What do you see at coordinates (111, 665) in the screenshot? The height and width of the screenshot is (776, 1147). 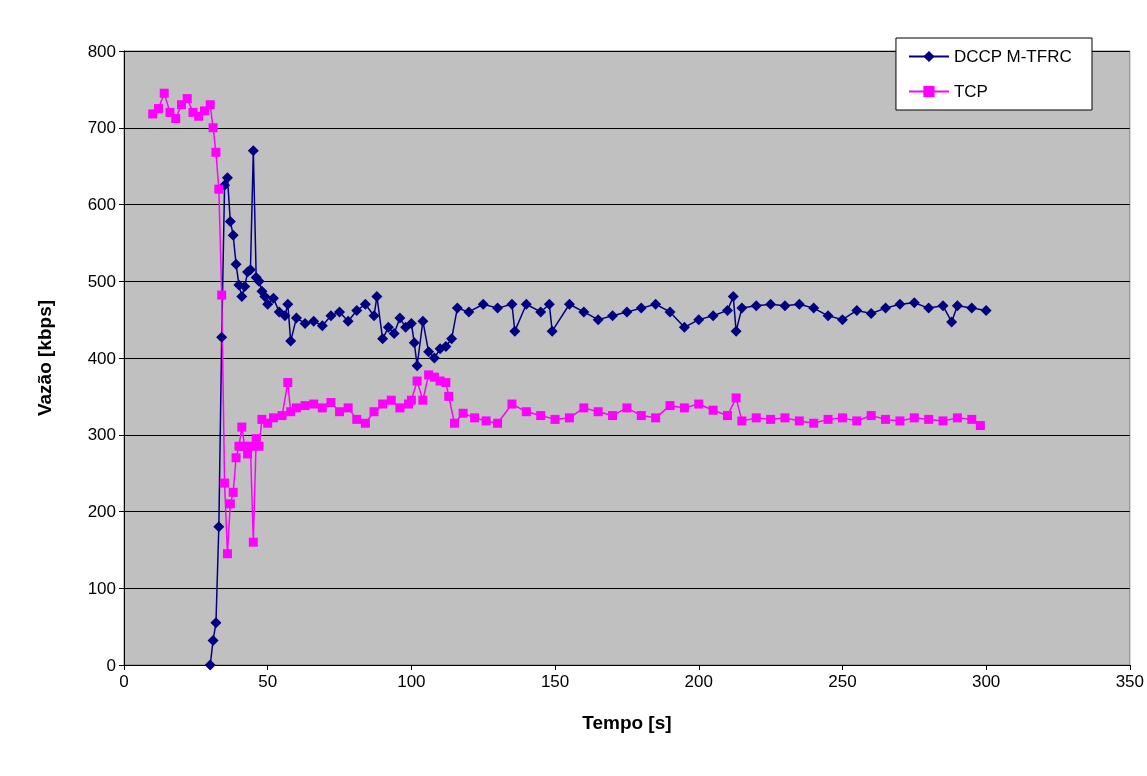 I see `y-tick-label: 0` at bounding box center [111, 665].